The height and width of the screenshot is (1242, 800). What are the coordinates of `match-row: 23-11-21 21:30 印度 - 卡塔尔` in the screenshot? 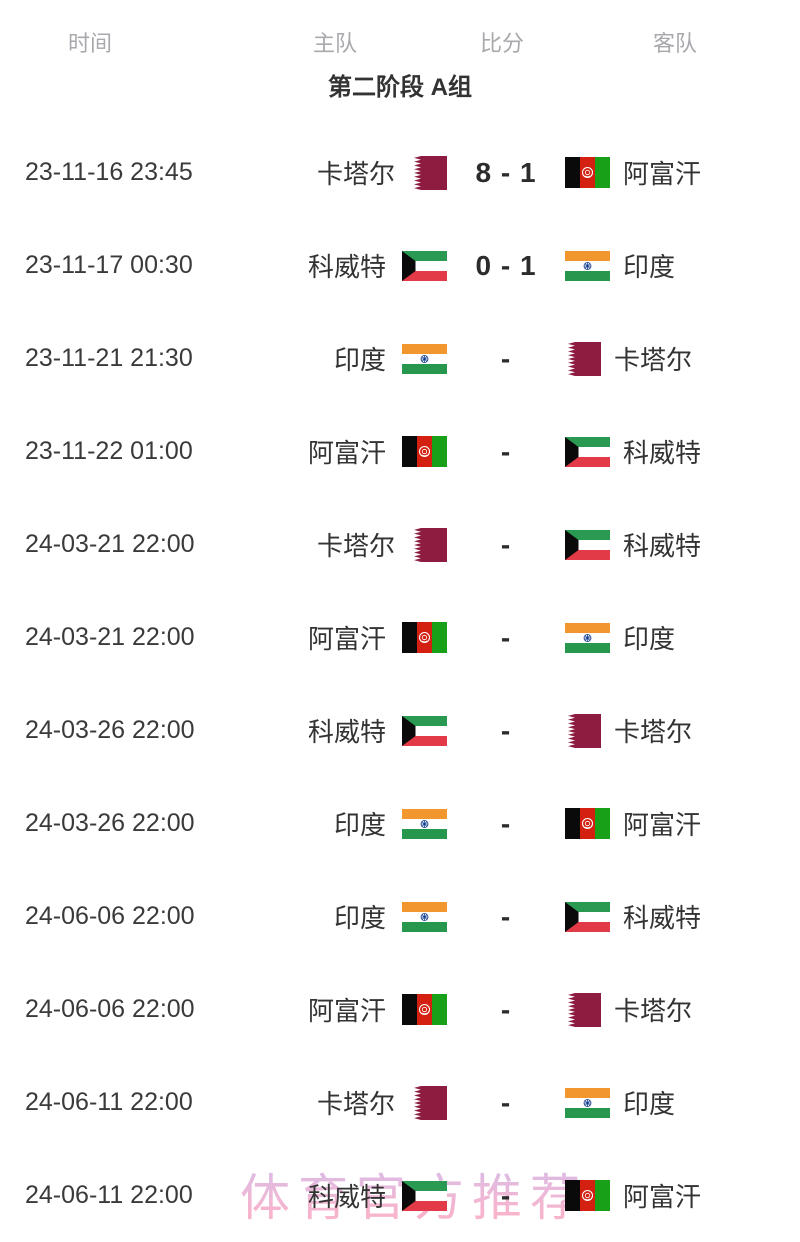 It's located at (400, 358).